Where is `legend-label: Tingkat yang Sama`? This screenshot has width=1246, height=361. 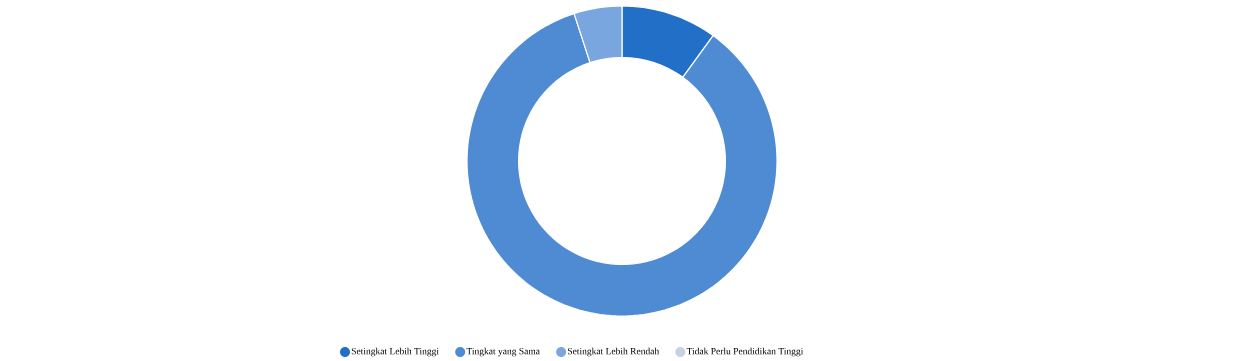
legend-label: Tingkat yang Sama is located at coordinates (503, 352).